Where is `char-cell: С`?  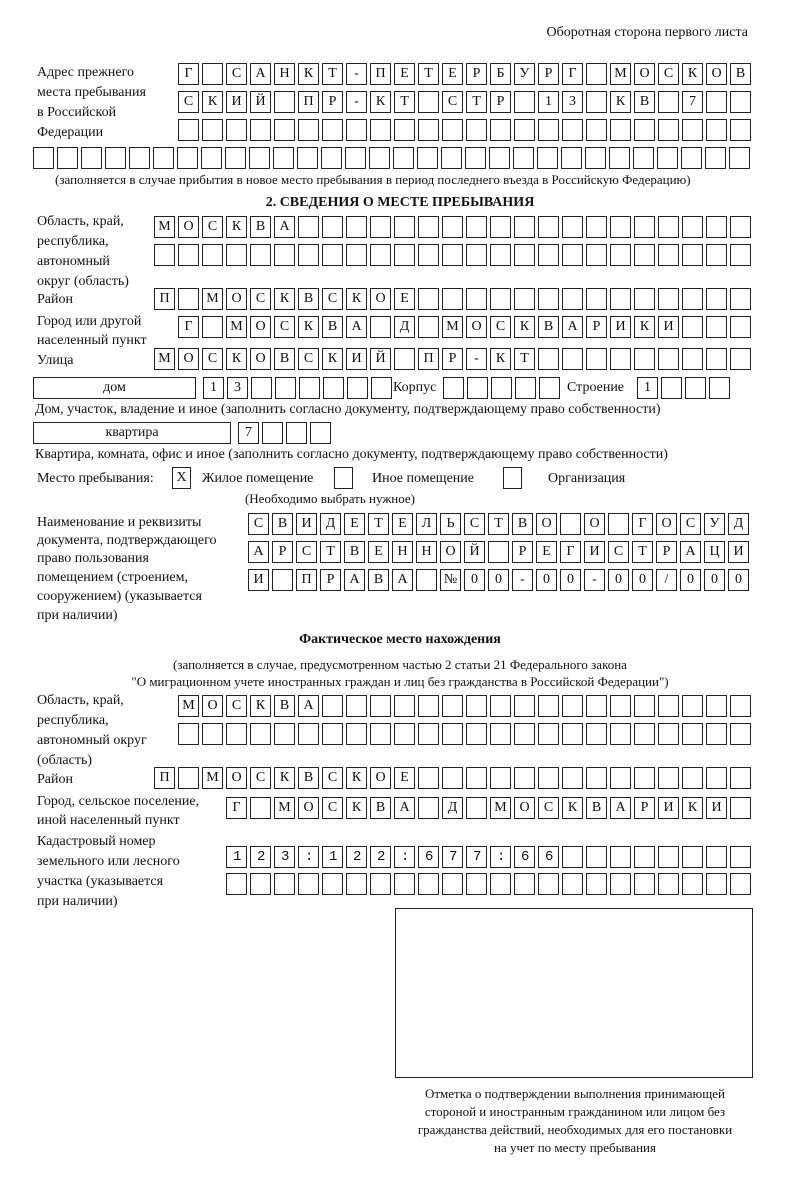
char-cell: С is located at coordinates (618, 552).